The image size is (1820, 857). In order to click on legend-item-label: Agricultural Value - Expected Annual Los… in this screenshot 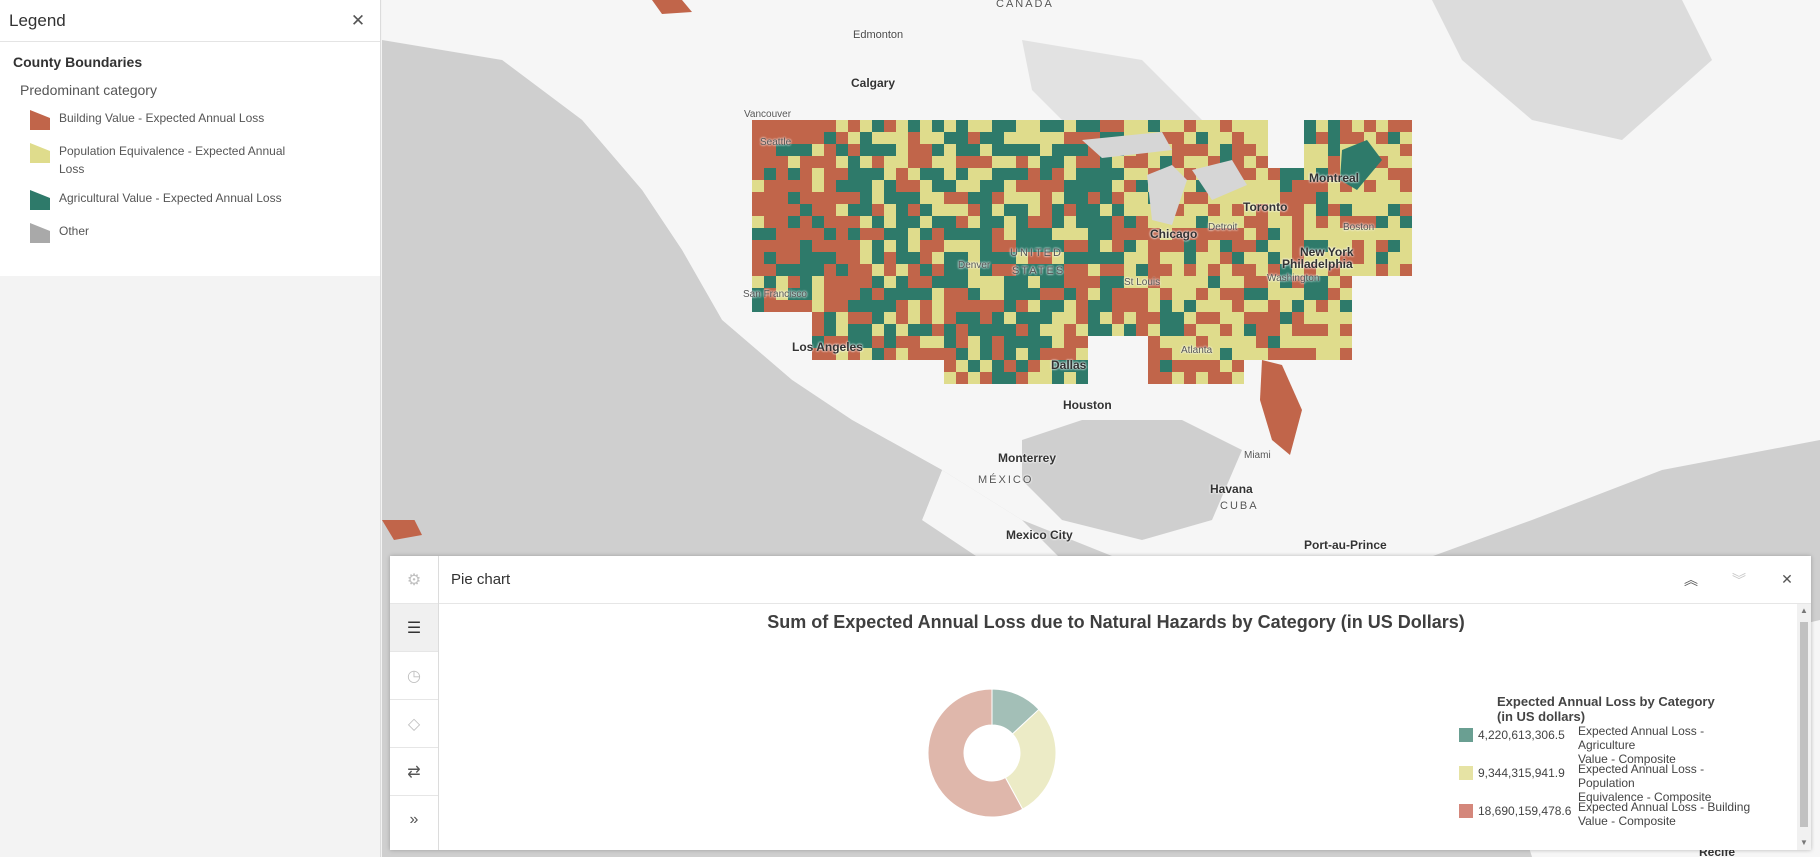, I will do `click(170, 198)`.